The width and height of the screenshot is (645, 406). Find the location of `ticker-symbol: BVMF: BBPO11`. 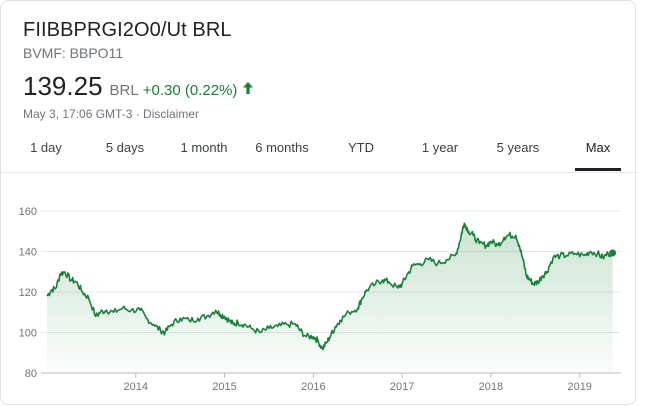

ticker-symbol: BVMF: BBPO11 is located at coordinates (73, 53).